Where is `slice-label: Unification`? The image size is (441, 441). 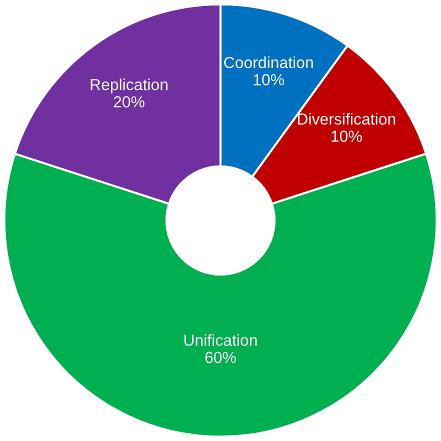 slice-label: Unification is located at coordinates (220, 340).